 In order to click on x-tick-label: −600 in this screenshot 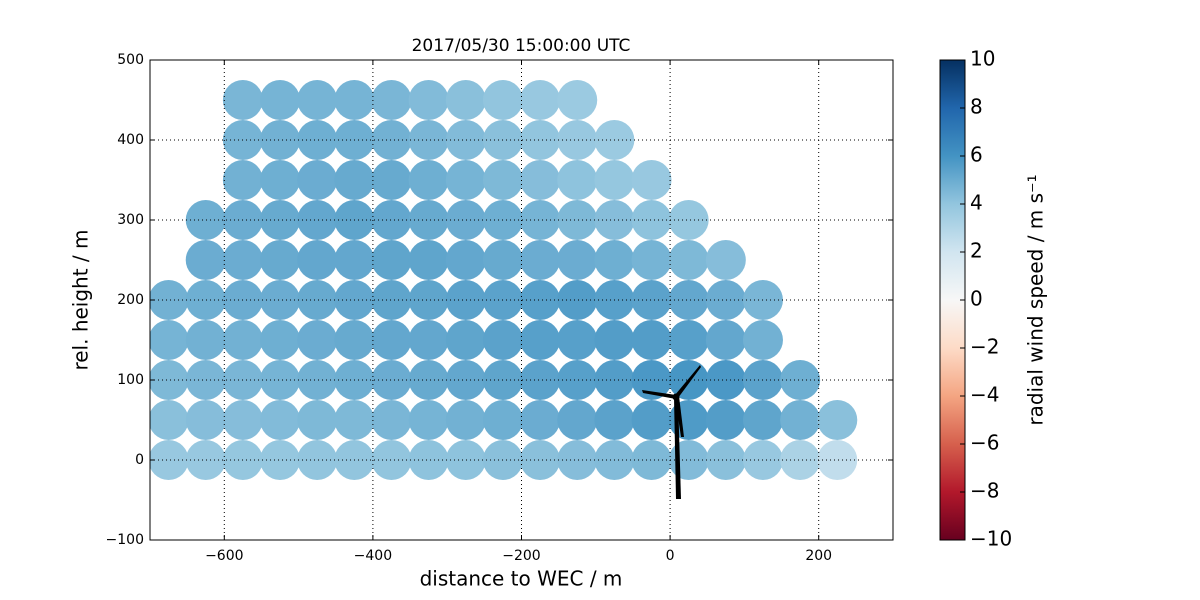, I will do `click(224, 556)`.